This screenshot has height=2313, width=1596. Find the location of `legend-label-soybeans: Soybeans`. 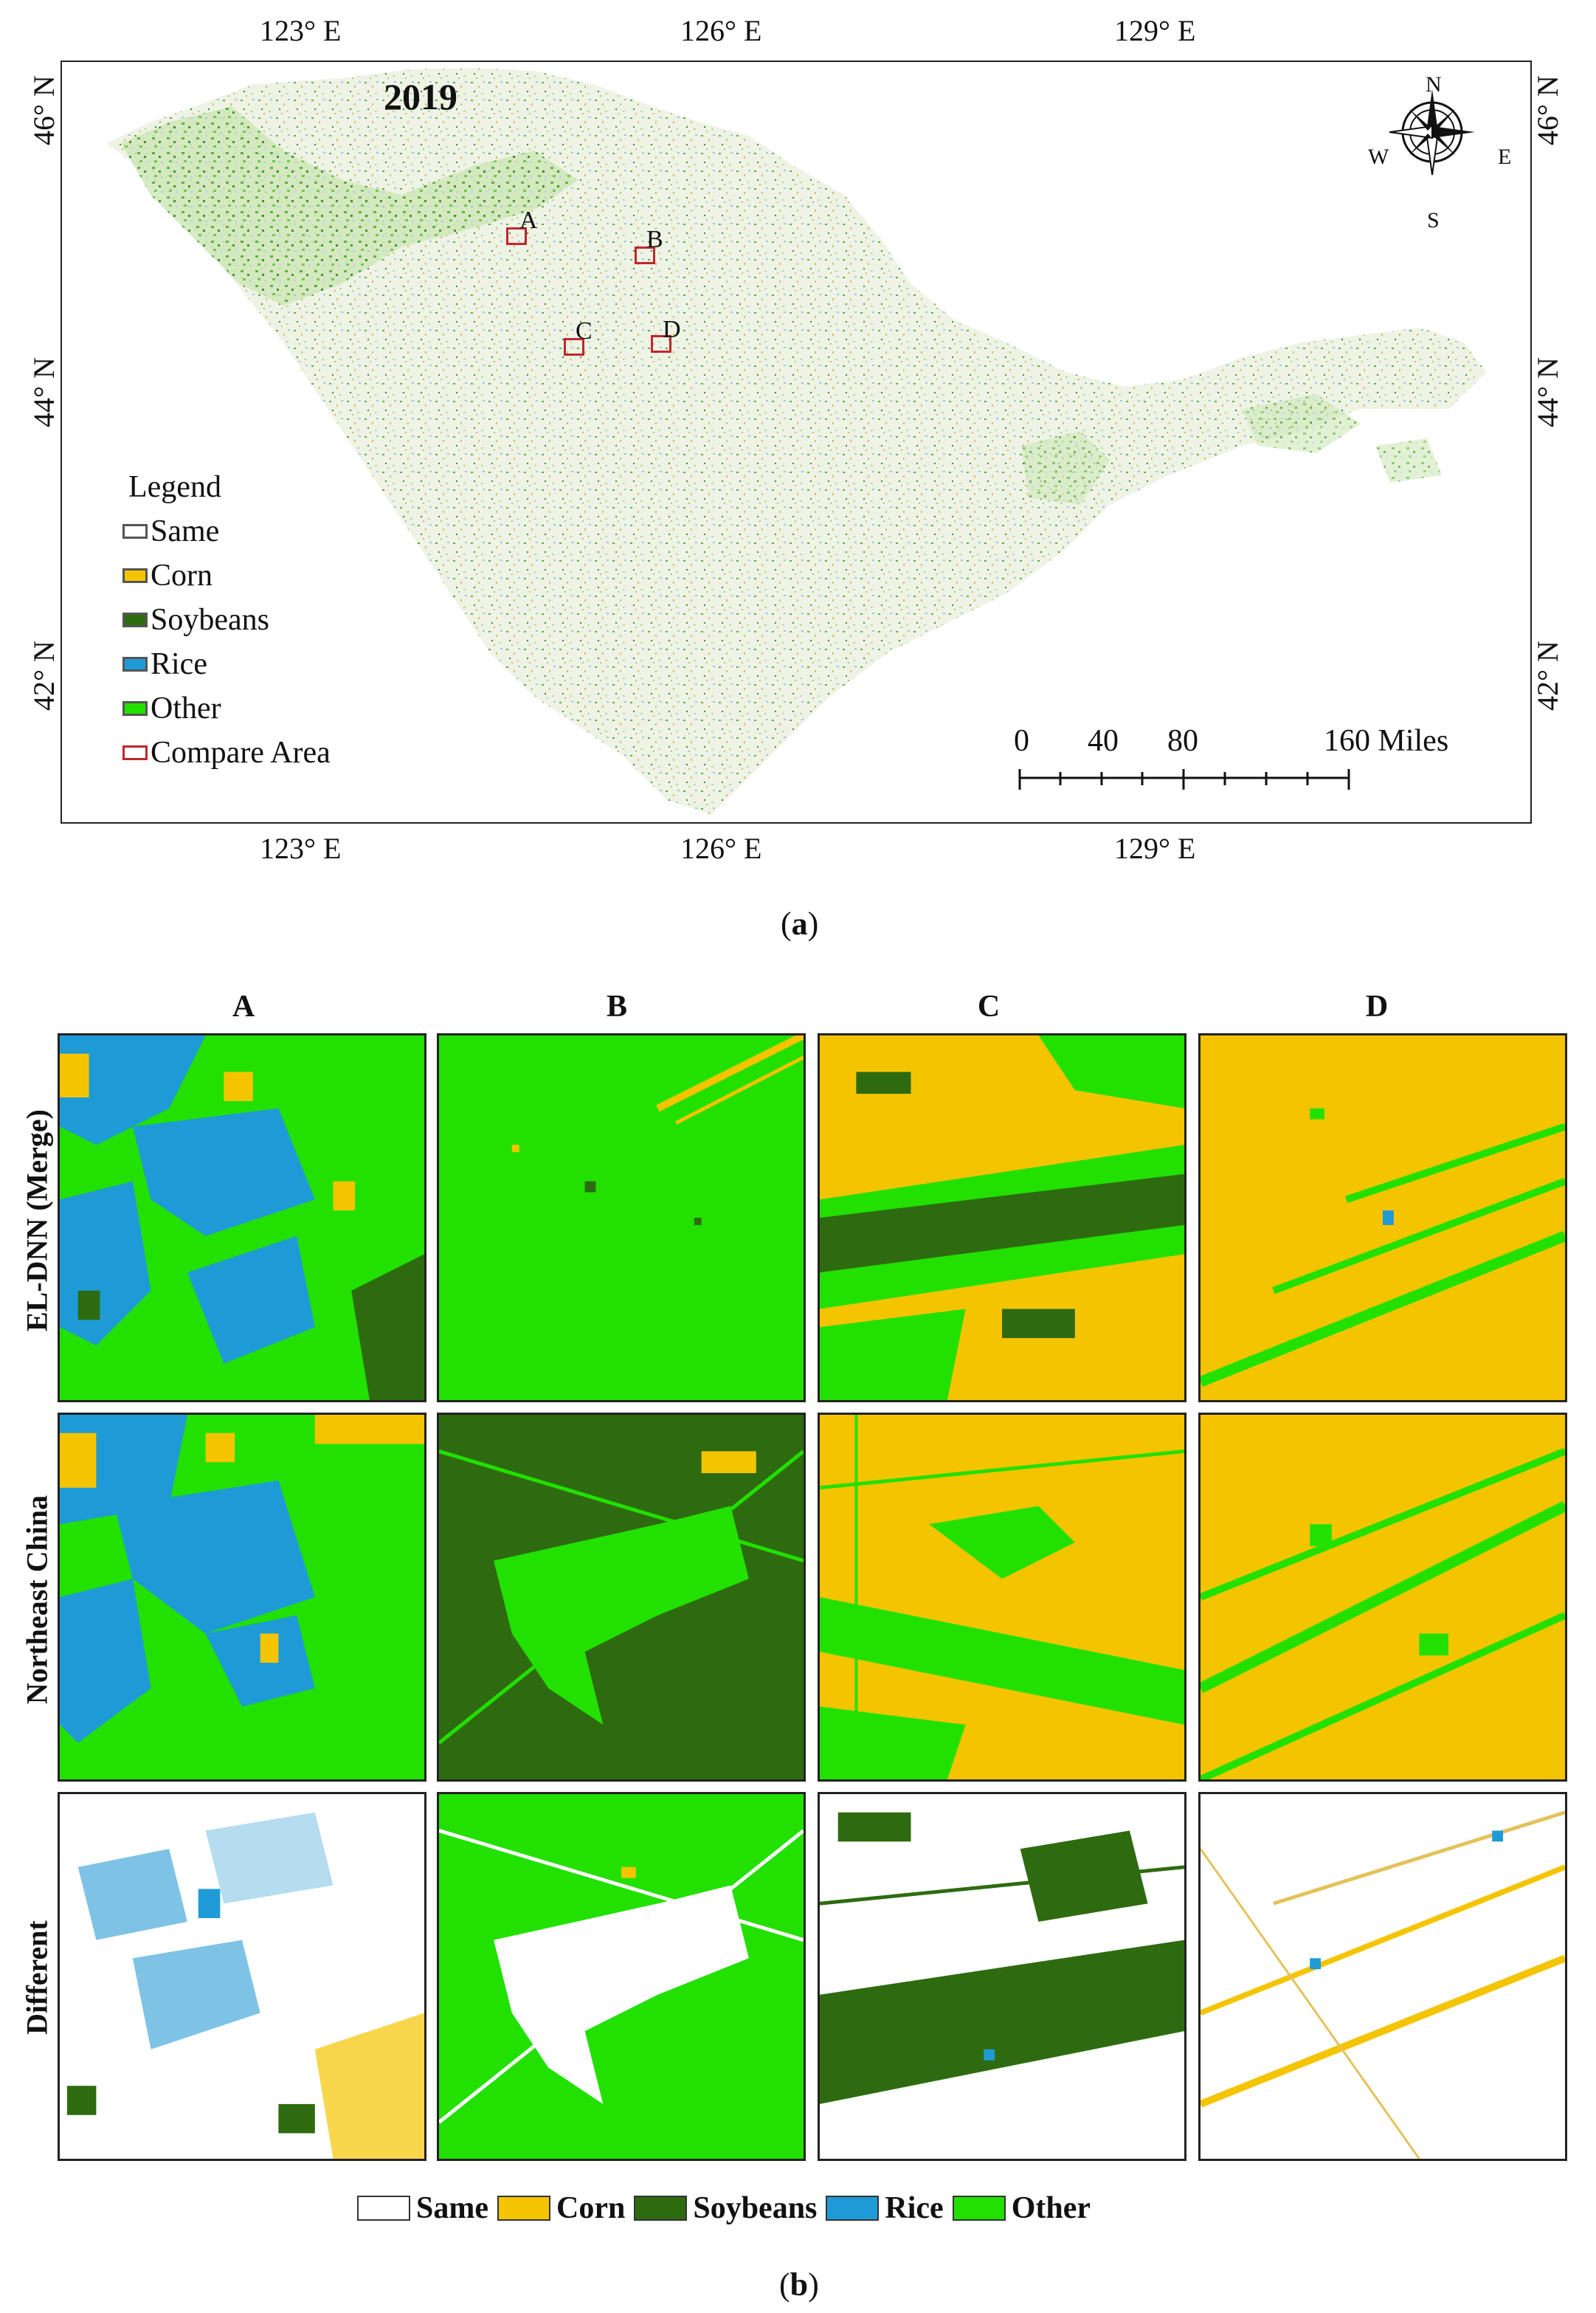

legend-label-soybeans: Soybeans is located at coordinates (210, 620).